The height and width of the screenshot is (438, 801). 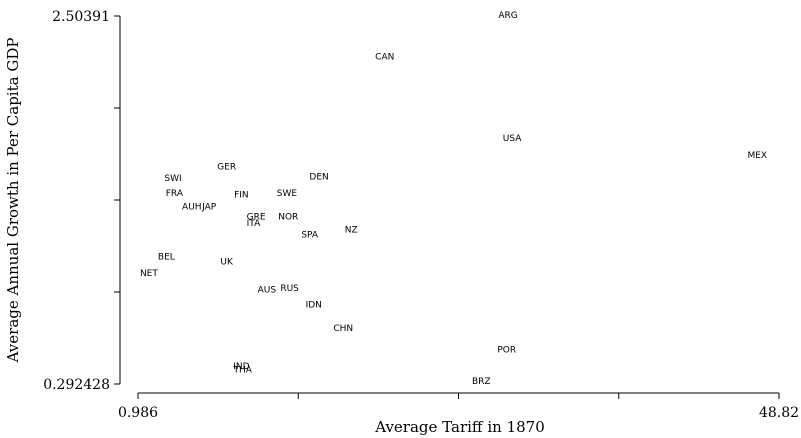 I want to click on y-axis-title: Average Annual Growth in Per Capita GDP, so click(x=13, y=201).